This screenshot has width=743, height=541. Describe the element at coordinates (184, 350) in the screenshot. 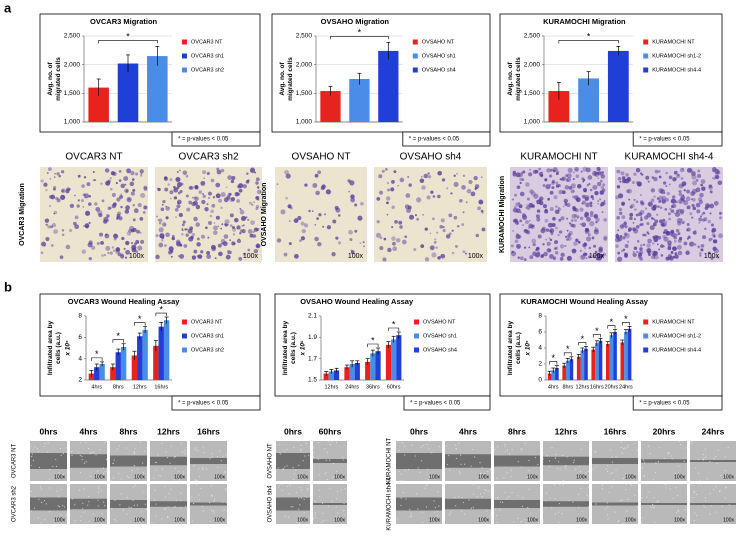

I see `legend-swatch` at that location.